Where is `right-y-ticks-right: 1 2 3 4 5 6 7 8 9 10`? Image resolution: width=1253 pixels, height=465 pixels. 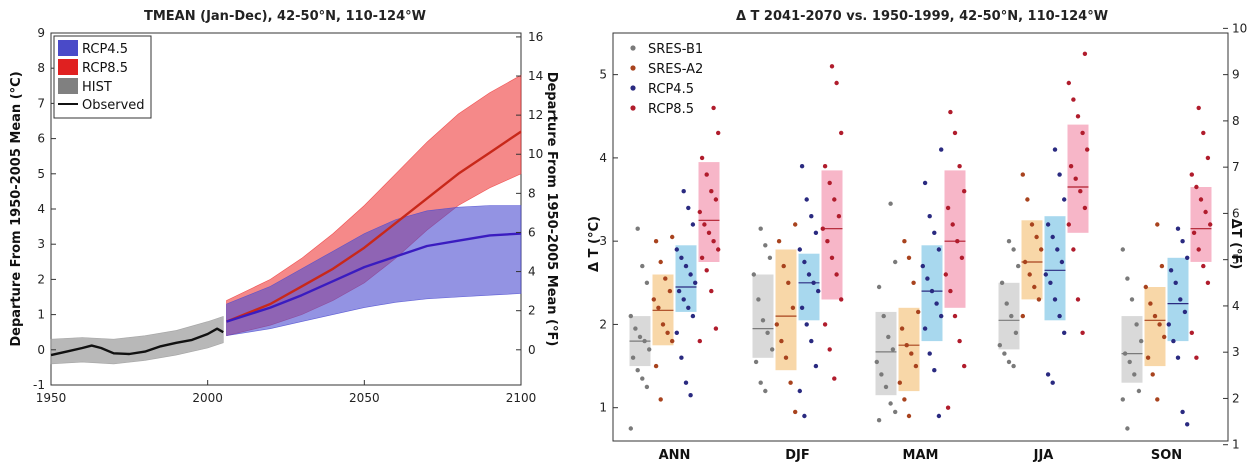 right-y-ticks-right: 1 2 3 4 5 6 7 8 9 10 is located at coordinates (1235, 236).